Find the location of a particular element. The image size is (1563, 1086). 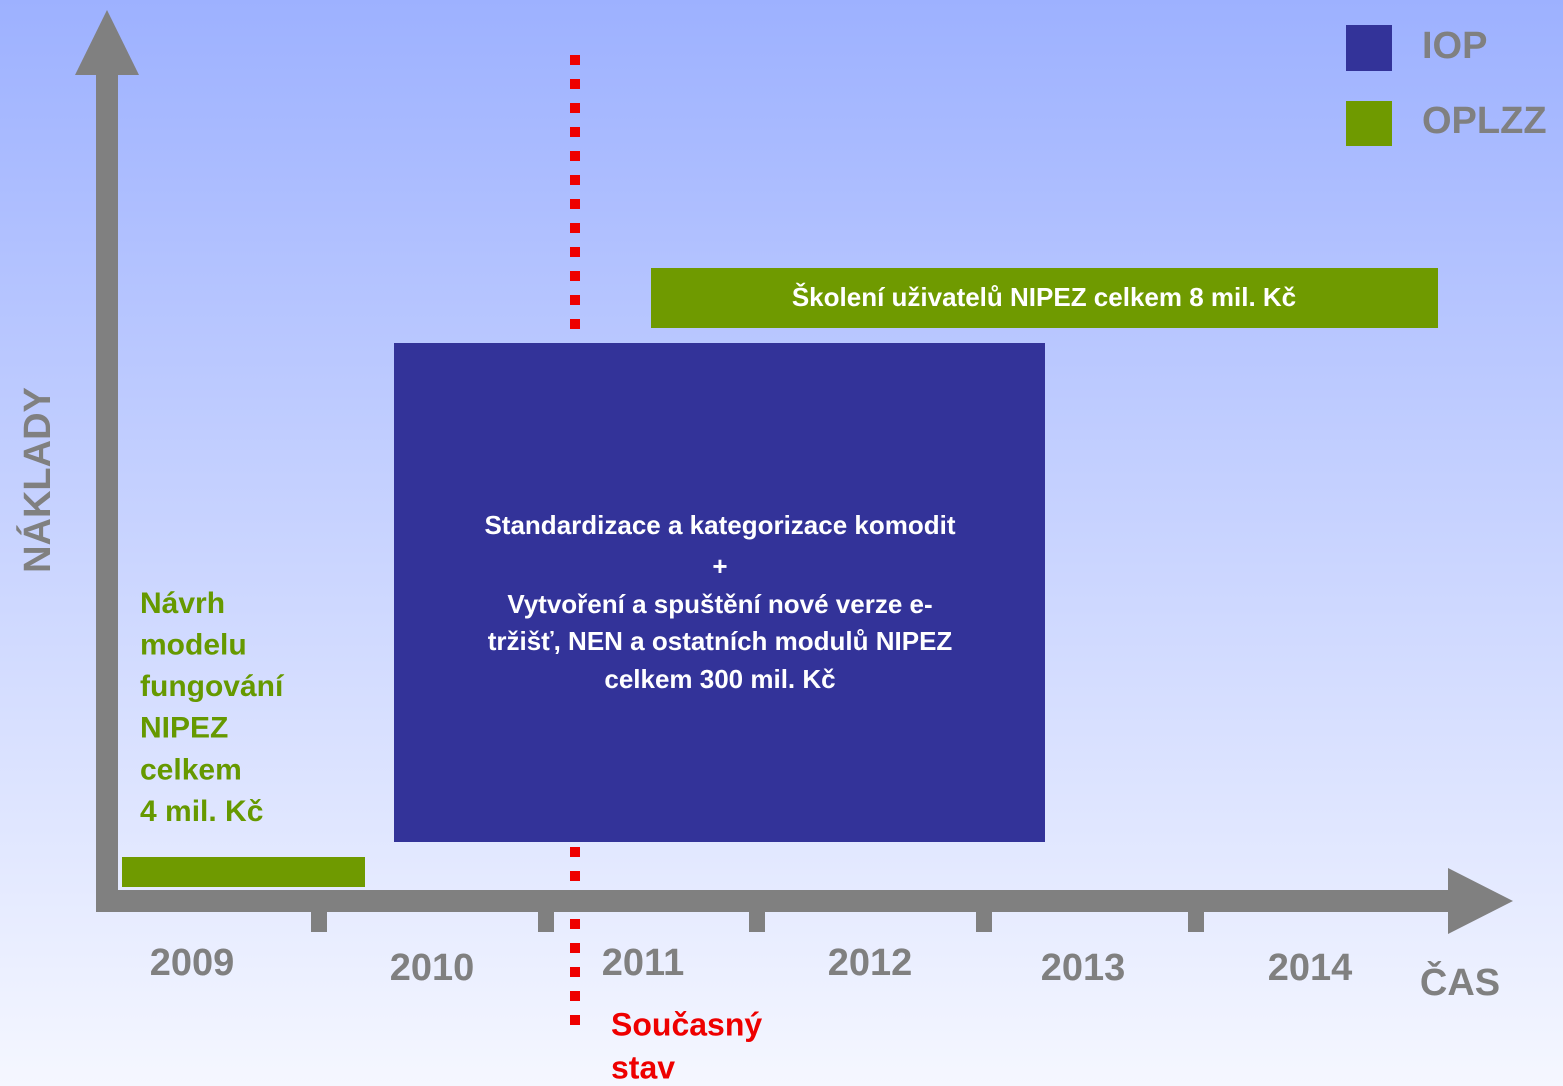

current-state-text: Současný is located at coordinates (686, 1024).